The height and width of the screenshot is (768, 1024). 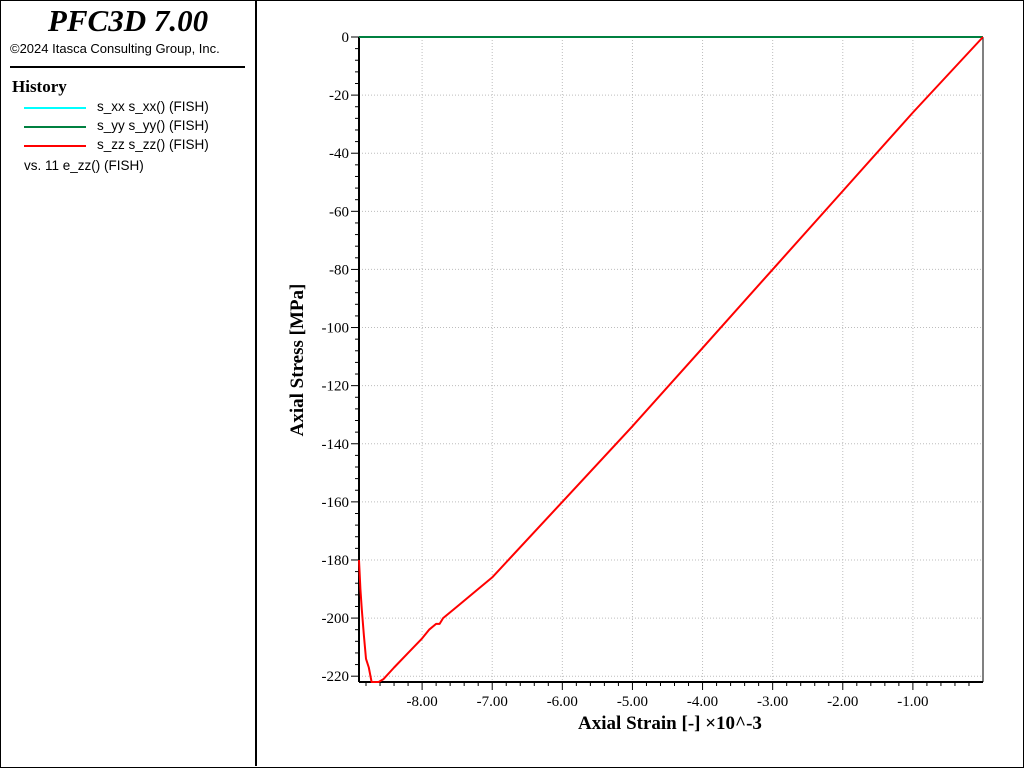 What do you see at coordinates (912, 702) in the screenshot?
I see `x-tick-label: -1.00` at bounding box center [912, 702].